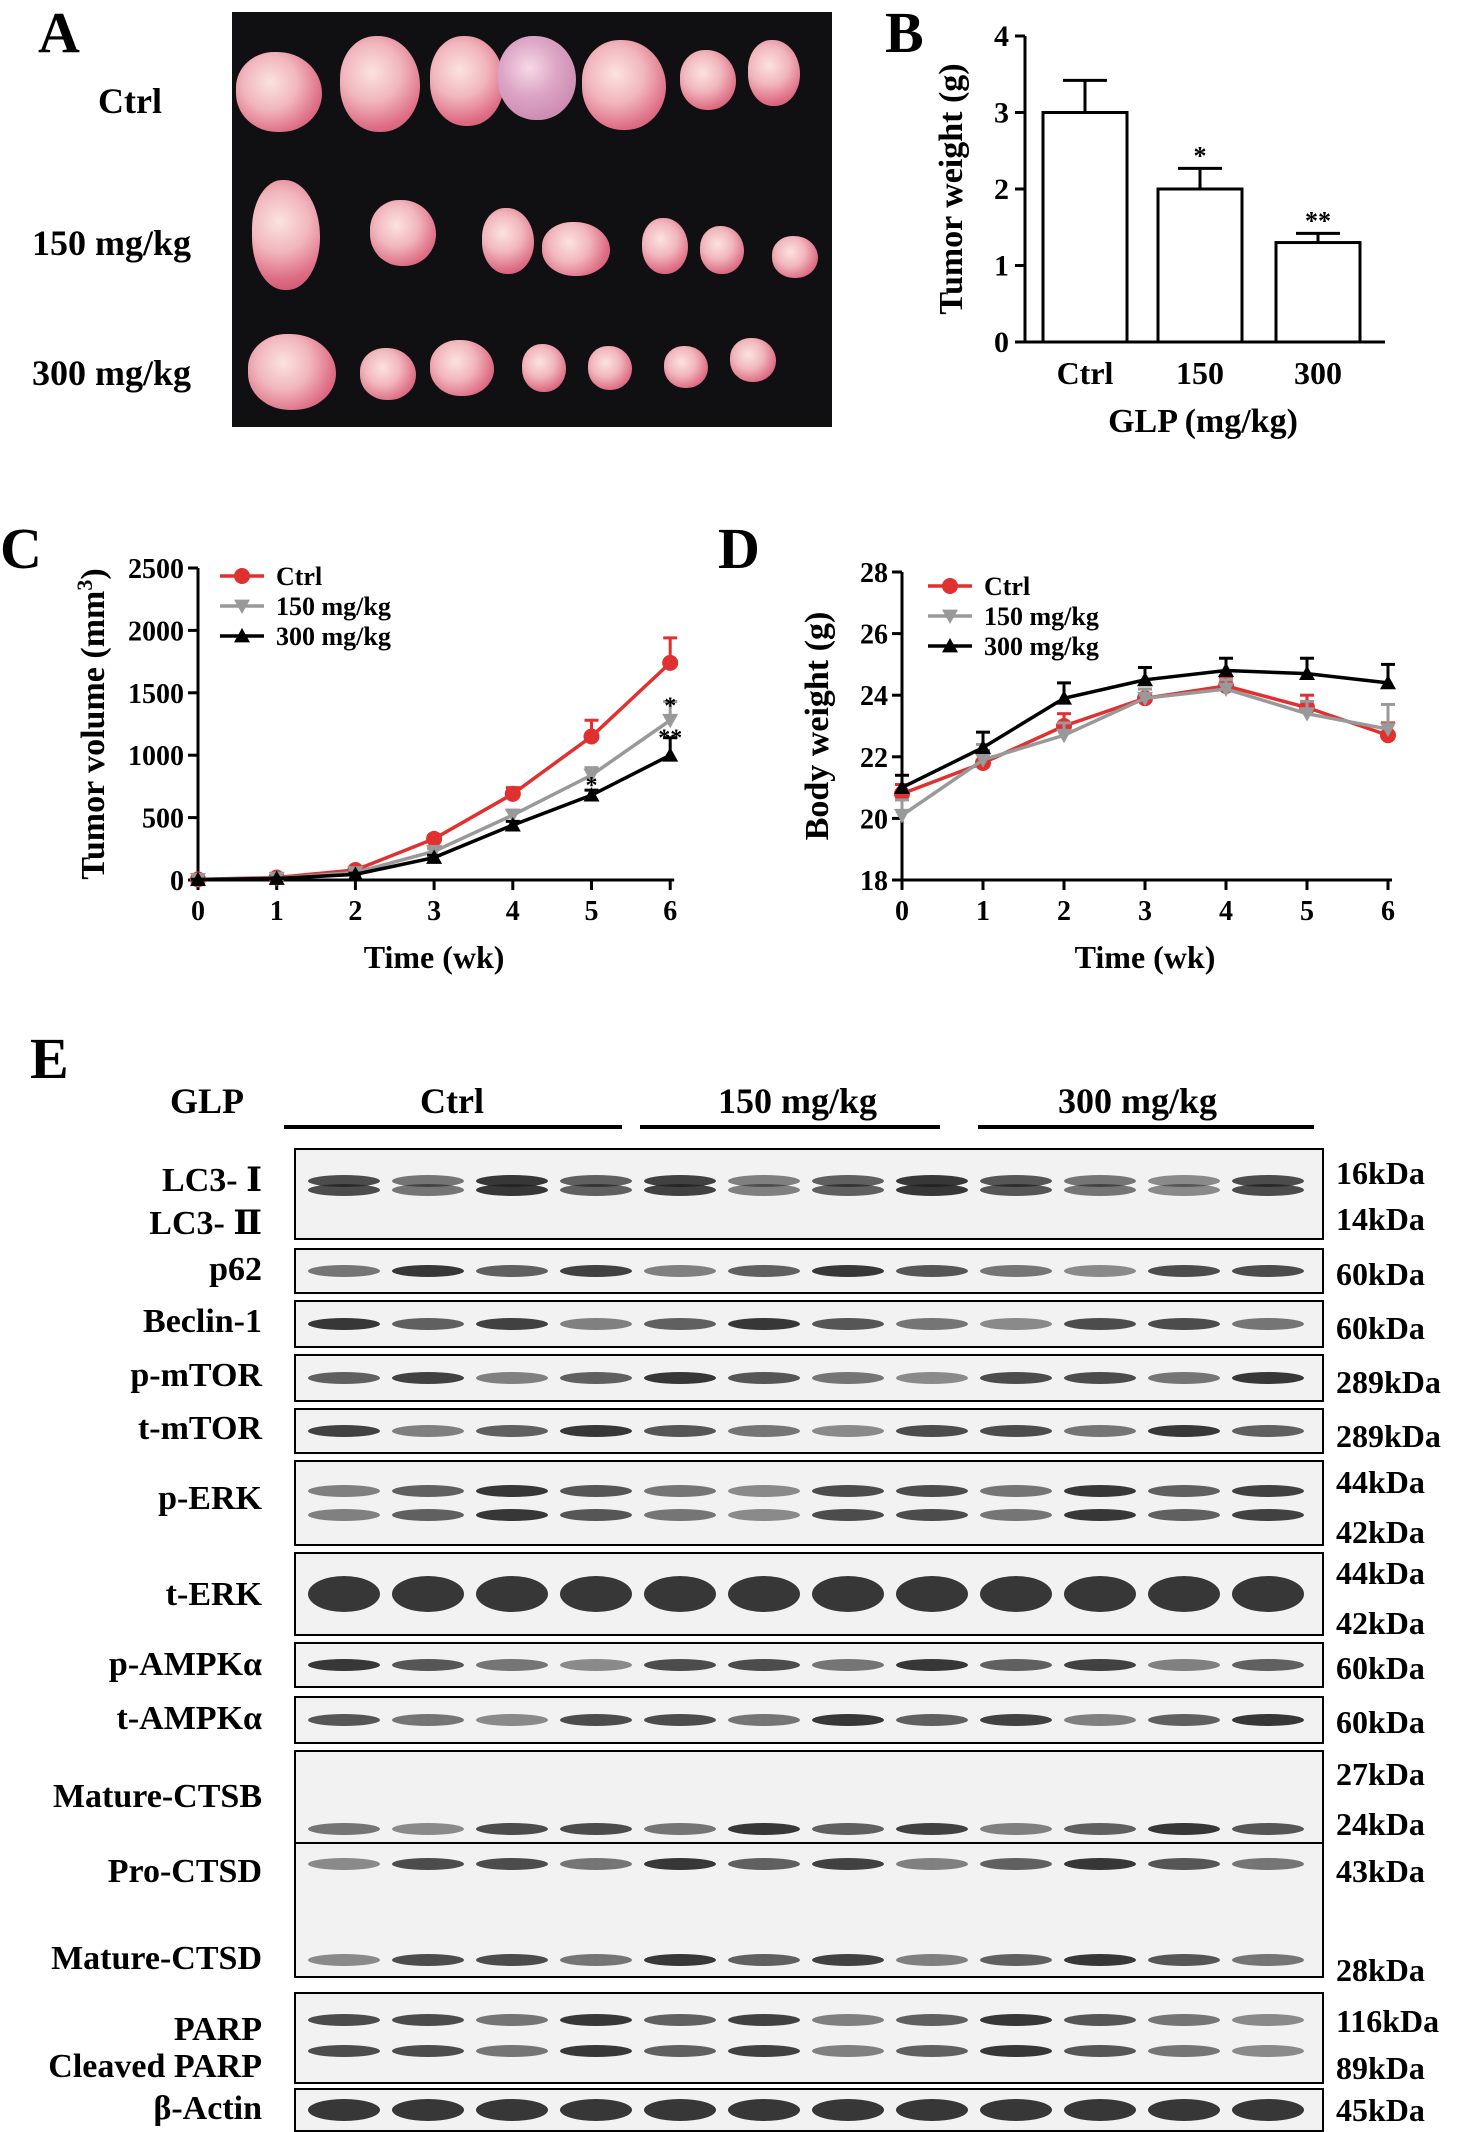 This screenshot has height=2132, width=1469. What do you see at coordinates (1001, 342) in the screenshot?
I see `y-tick-label: 0` at bounding box center [1001, 342].